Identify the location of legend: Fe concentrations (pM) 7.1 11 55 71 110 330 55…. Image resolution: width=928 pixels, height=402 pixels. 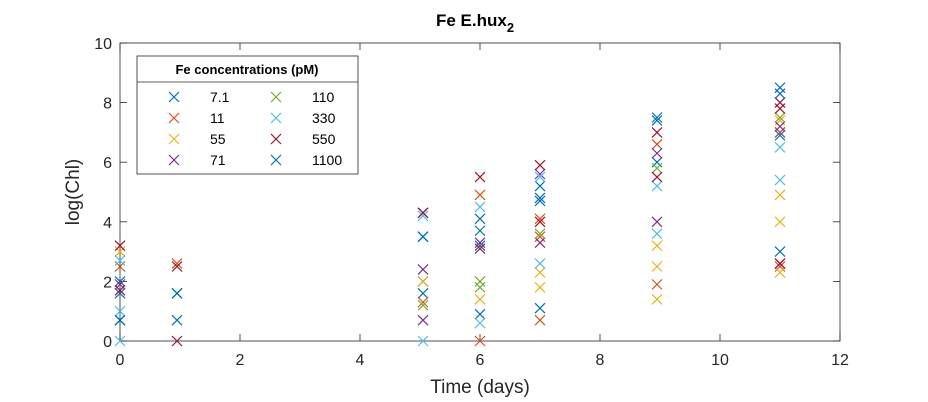
(247, 115).